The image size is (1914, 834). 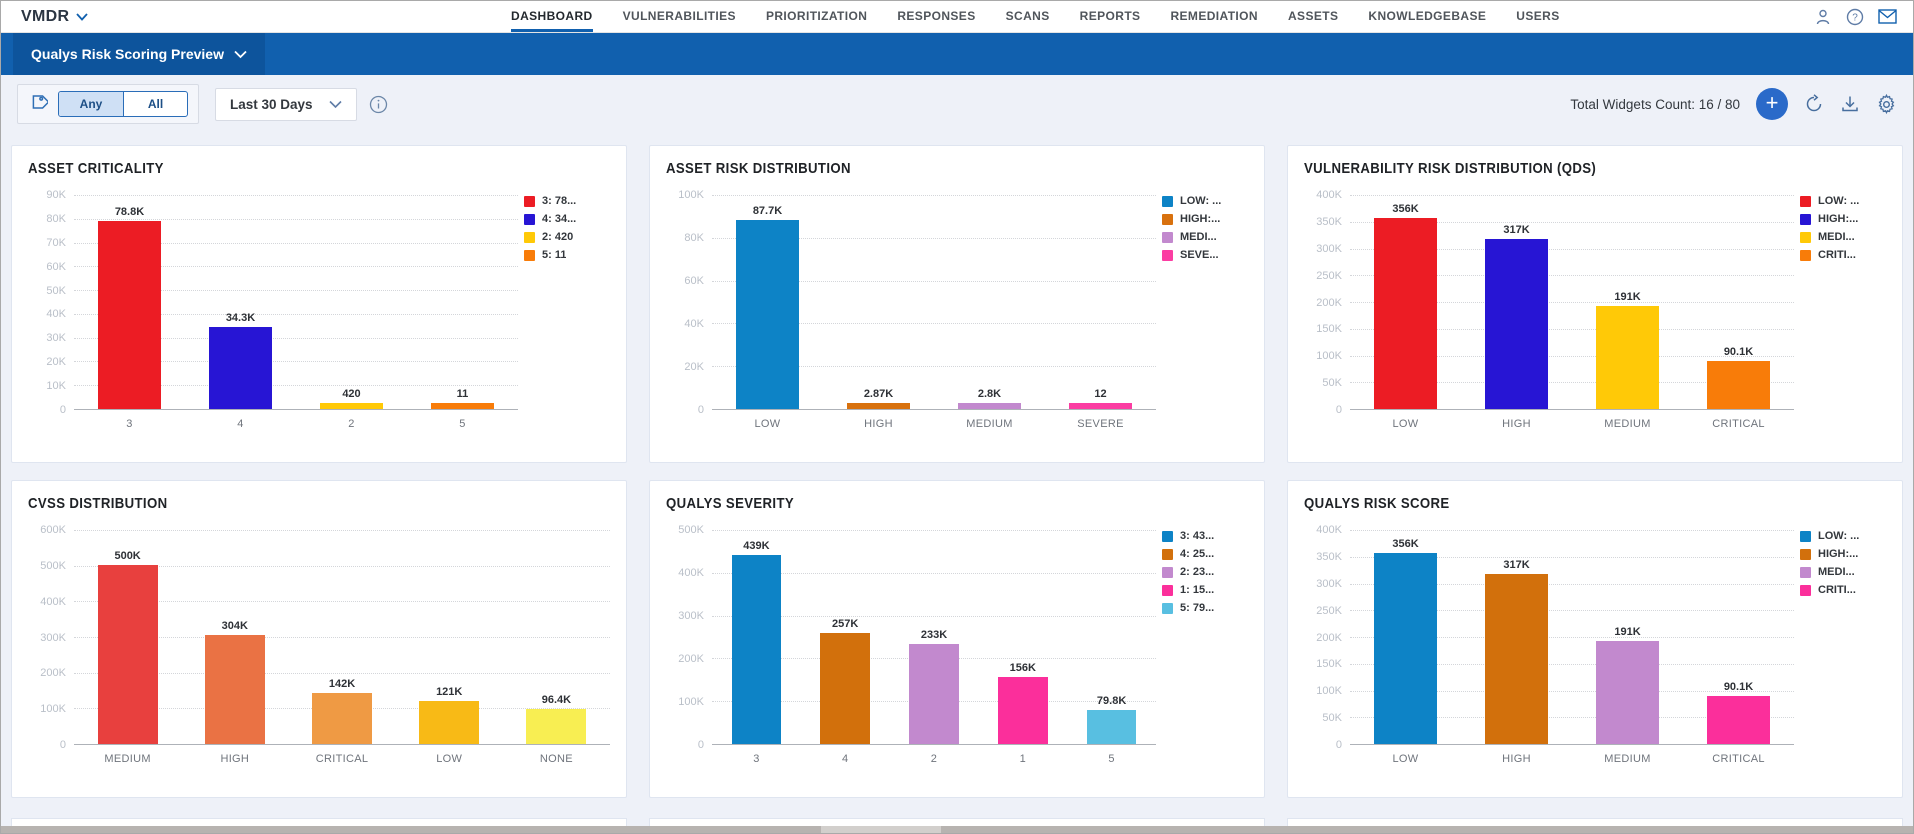 What do you see at coordinates (691, 573) in the screenshot?
I see `y-tick-label: 400K` at bounding box center [691, 573].